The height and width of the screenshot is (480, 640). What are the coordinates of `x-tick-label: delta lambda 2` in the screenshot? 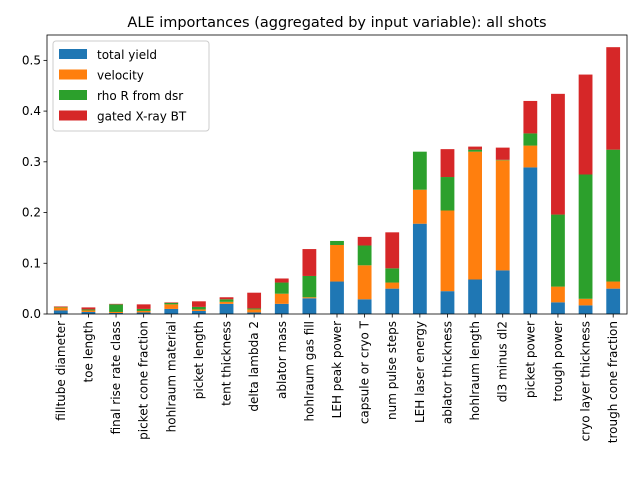 It's located at (254, 366).